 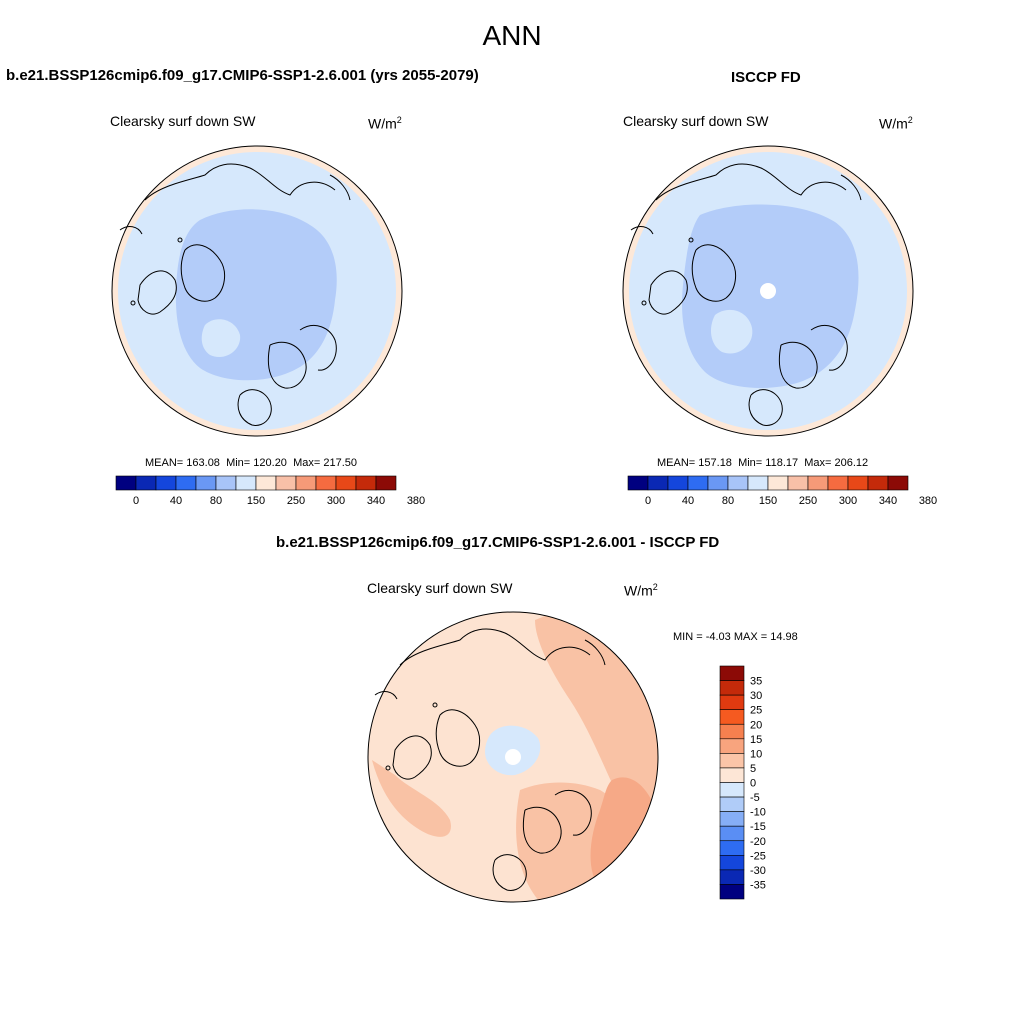 What do you see at coordinates (758, 842) in the screenshot?
I see `diff-colorbar-tick-label: -20` at bounding box center [758, 842].